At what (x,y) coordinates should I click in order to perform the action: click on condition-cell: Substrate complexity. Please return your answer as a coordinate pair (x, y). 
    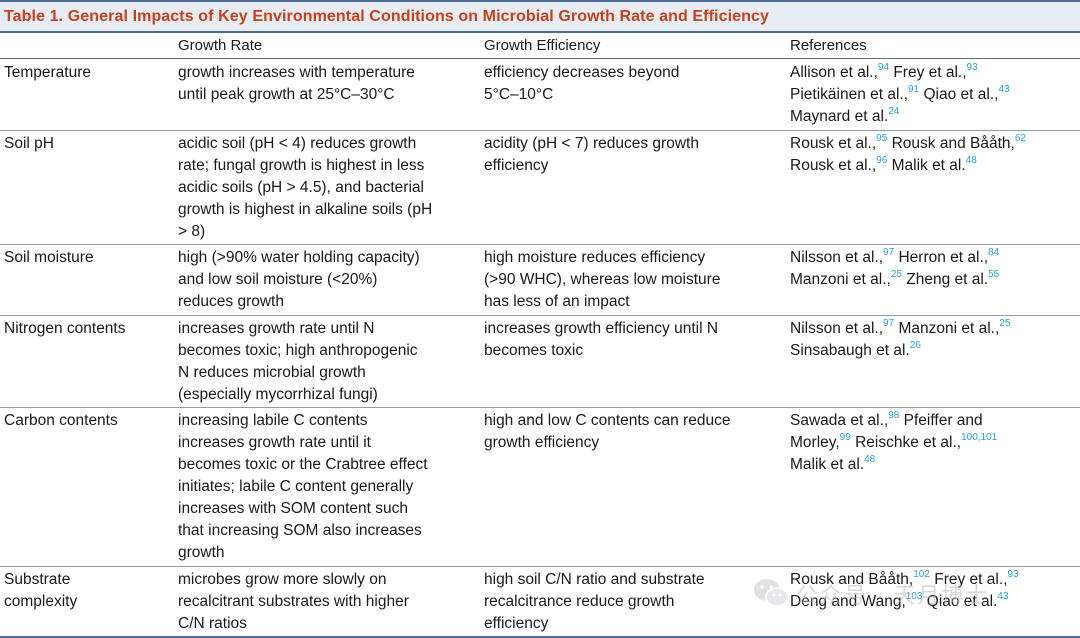
    Looking at the image, I should click on (86, 591).